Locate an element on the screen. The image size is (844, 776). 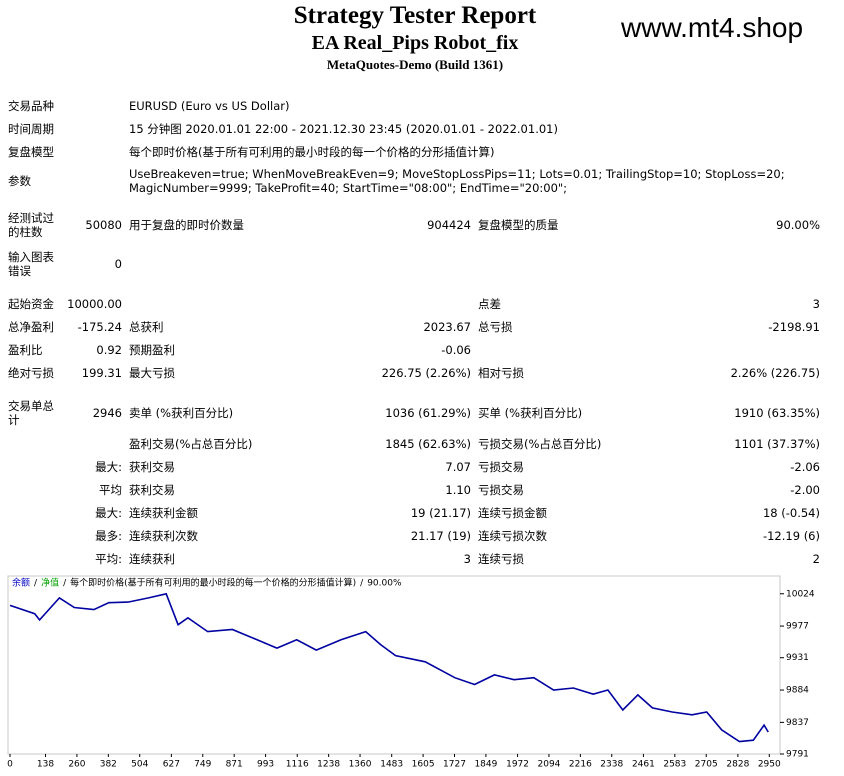
legend-entry: 净值 is located at coordinates (50, 583).